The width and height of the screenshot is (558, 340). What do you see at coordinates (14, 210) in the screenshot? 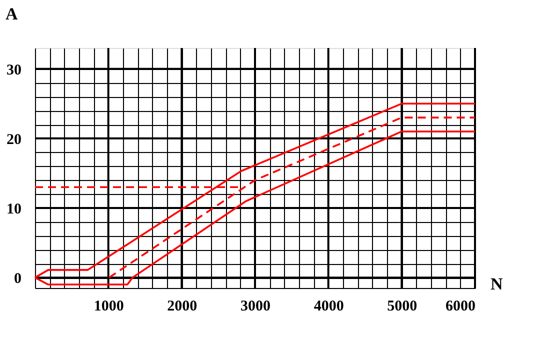
I see `y-tick-label: 10` at bounding box center [14, 210].